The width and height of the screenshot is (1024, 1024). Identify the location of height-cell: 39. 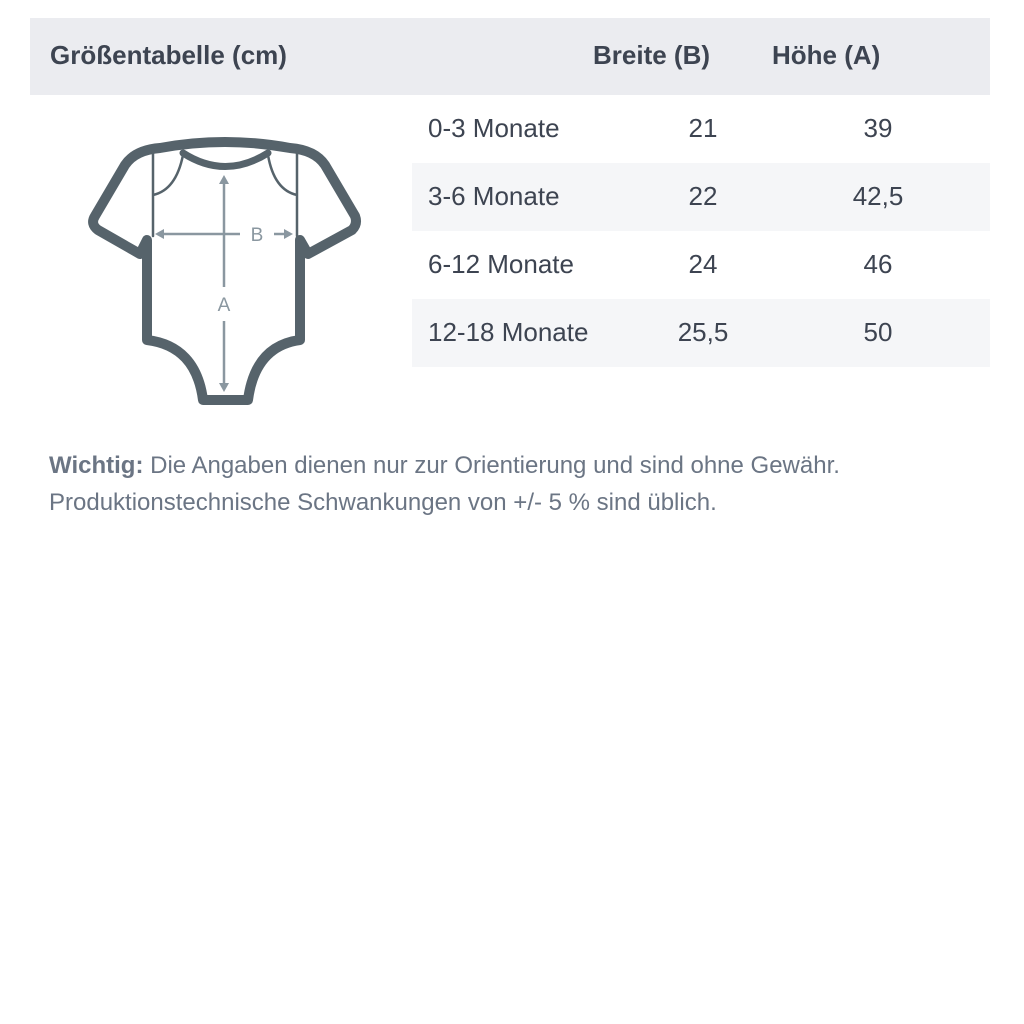
(878, 128).